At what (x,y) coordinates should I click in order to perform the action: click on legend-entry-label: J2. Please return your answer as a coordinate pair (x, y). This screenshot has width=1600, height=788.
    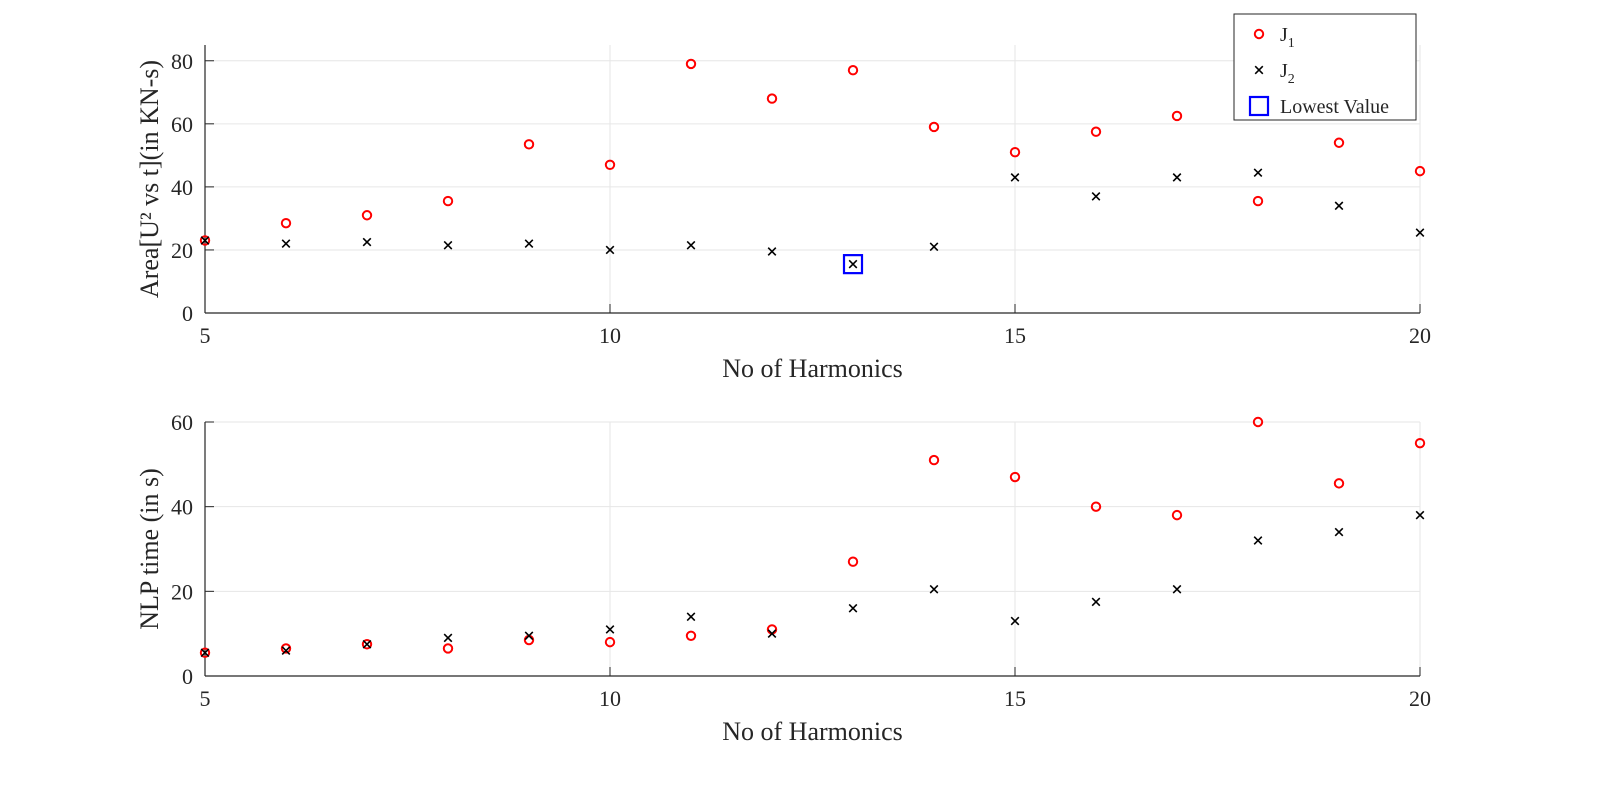
    Looking at the image, I should click on (1287, 73).